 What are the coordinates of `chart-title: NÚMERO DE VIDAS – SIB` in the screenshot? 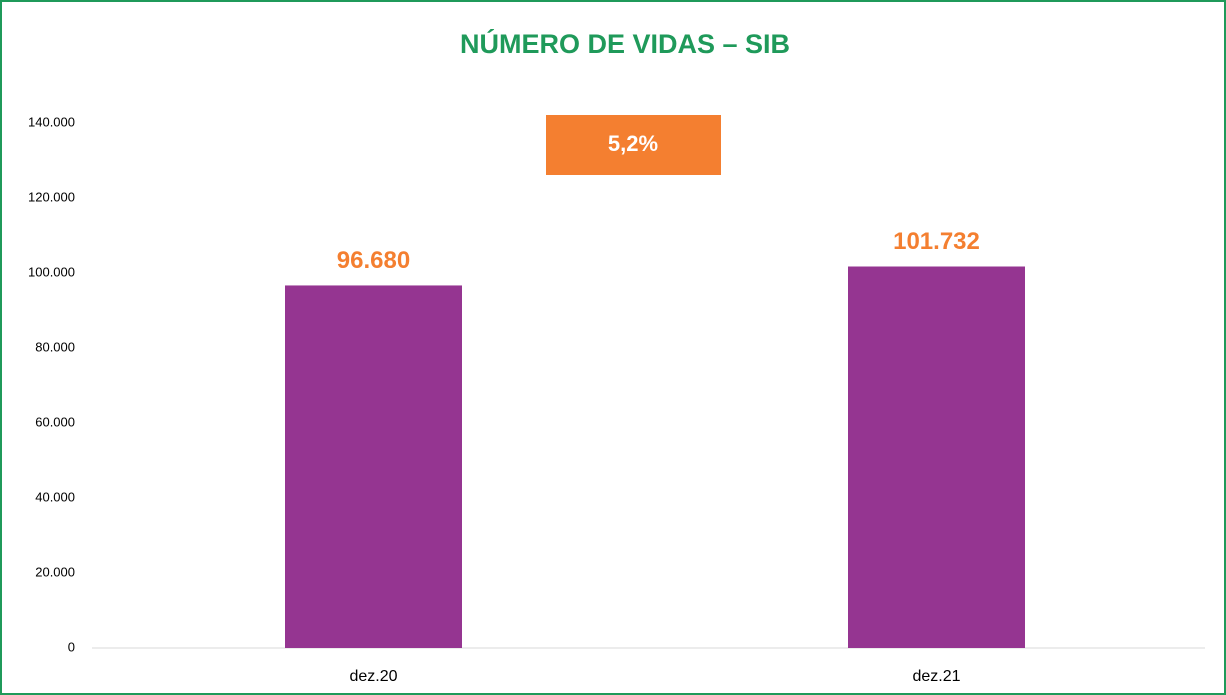 It's located at (625, 43).